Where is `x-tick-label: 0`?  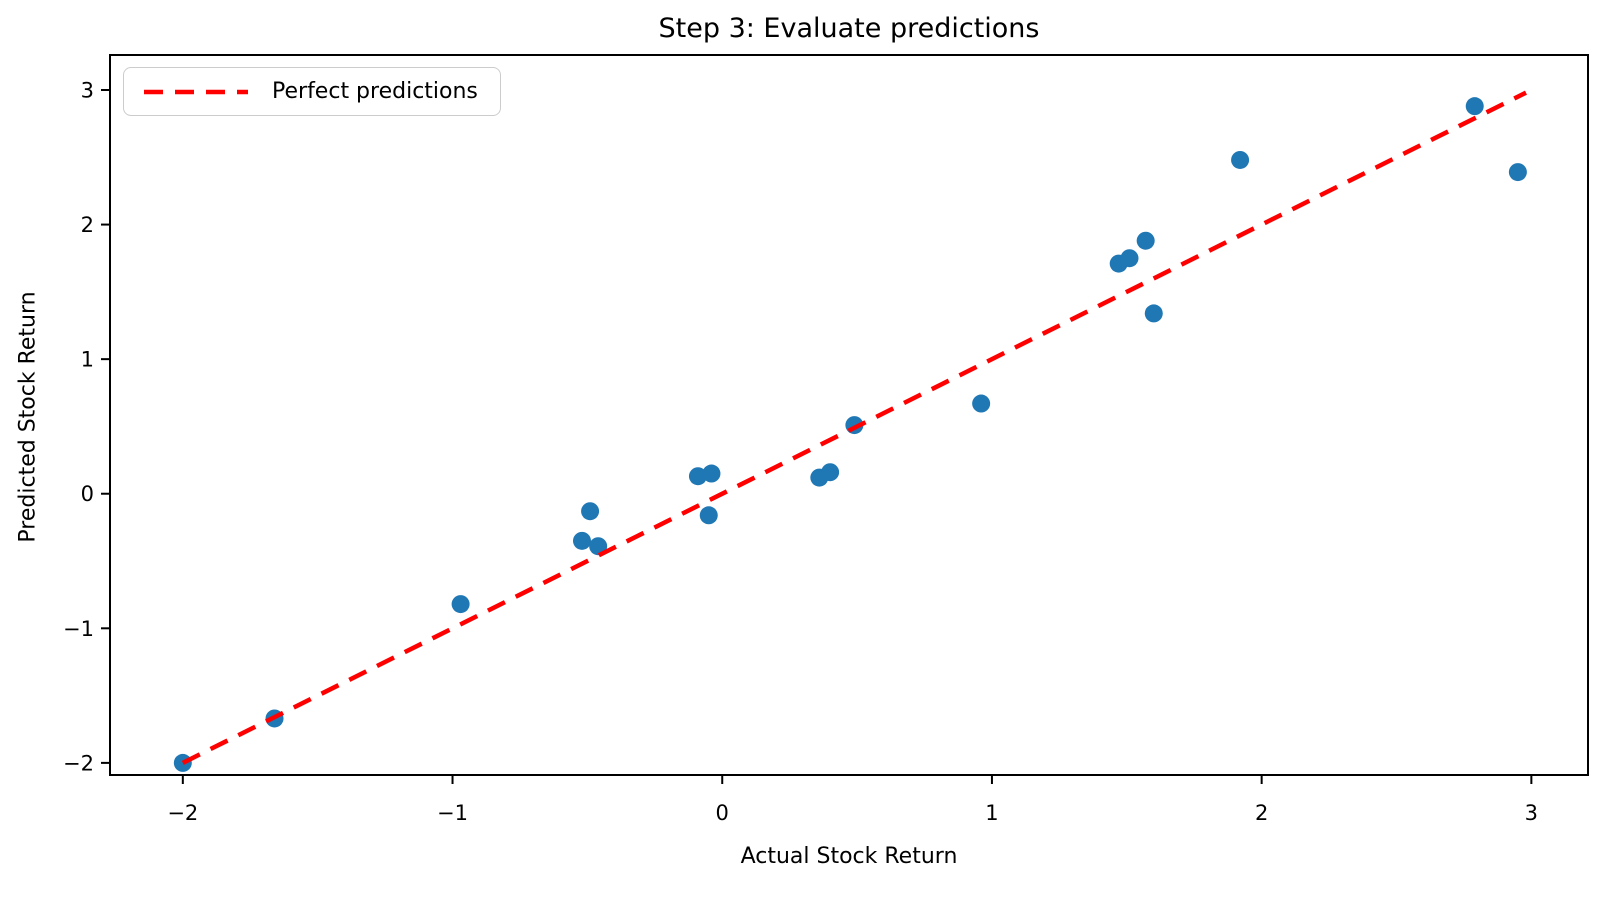 x-tick-label: 0 is located at coordinates (722, 813).